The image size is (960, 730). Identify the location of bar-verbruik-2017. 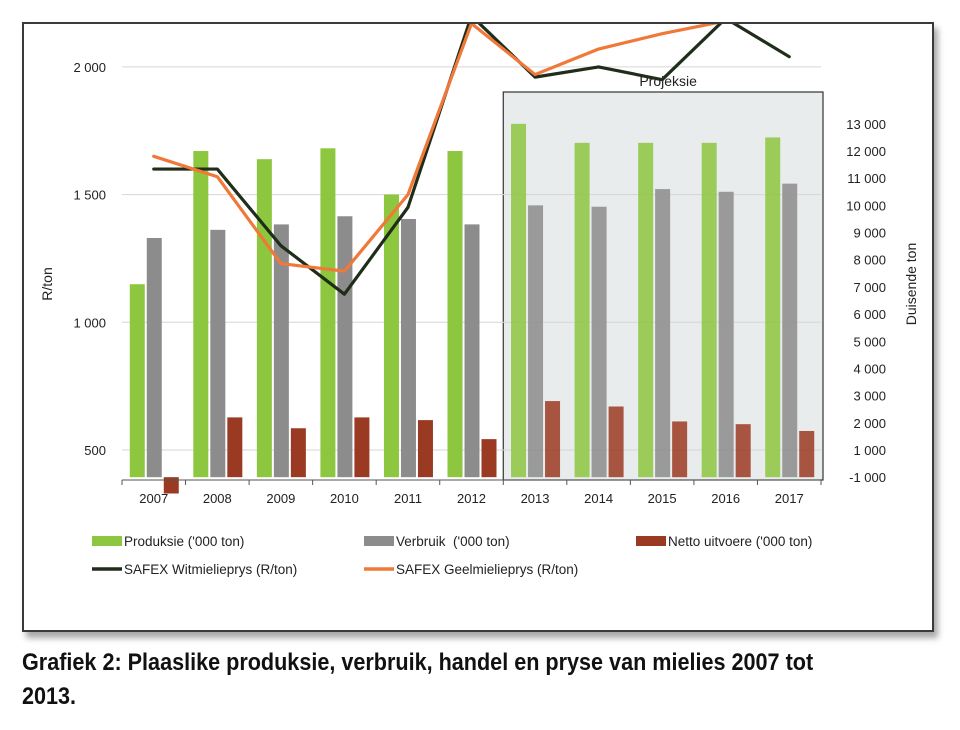
(790, 330).